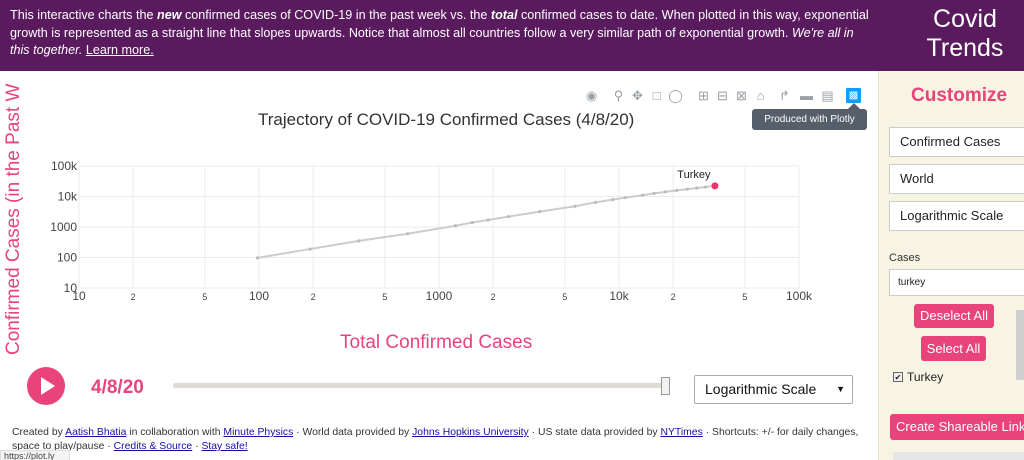 The height and width of the screenshot is (460, 1024). I want to click on minute-physics-link: Minute Physics, so click(258, 432).